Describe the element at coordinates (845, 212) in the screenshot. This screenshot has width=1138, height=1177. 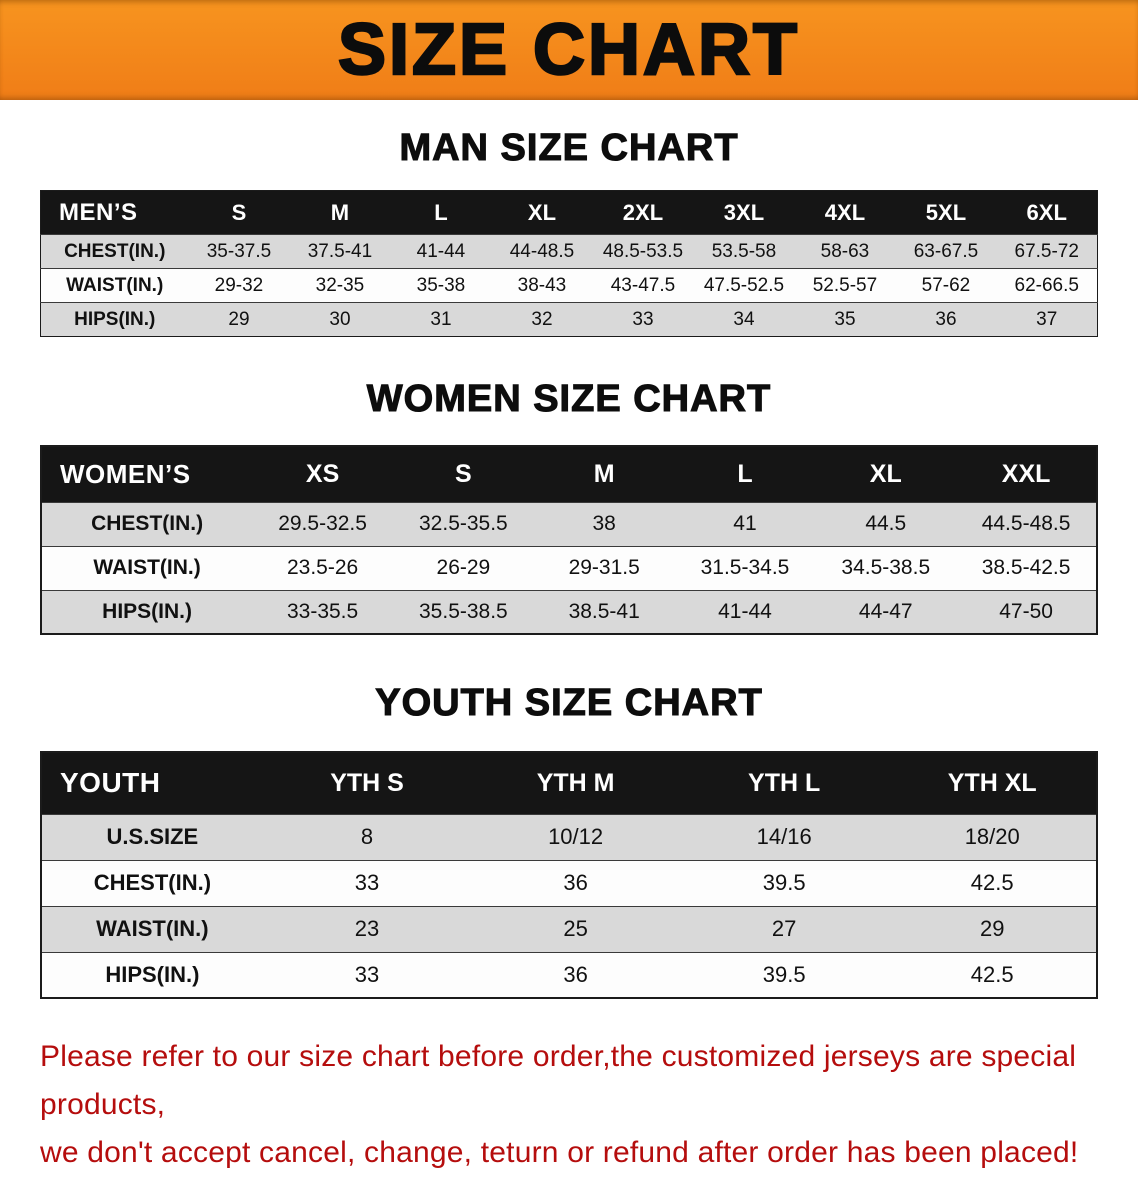
I see `size-header-cell: 4XL` at that location.